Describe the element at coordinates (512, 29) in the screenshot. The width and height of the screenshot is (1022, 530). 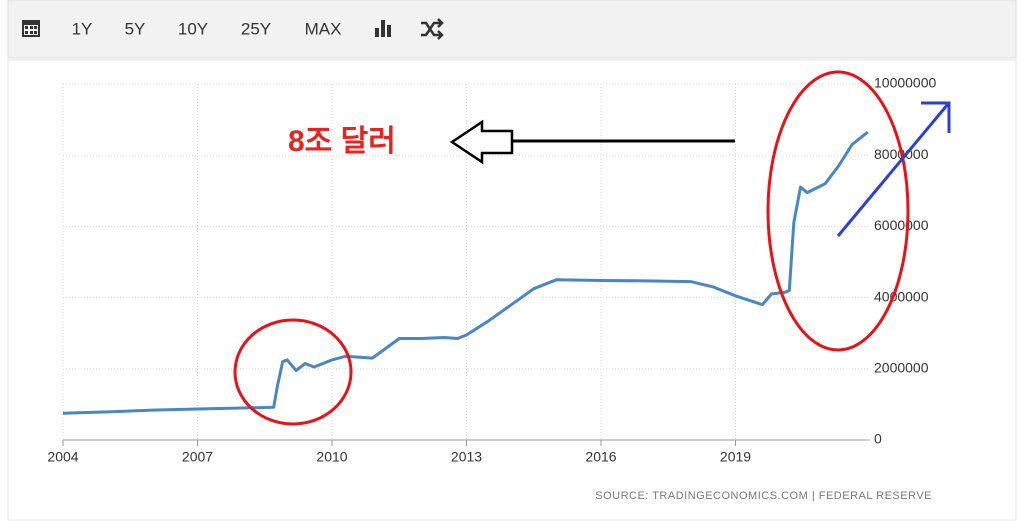
I see `toolbar` at that location.